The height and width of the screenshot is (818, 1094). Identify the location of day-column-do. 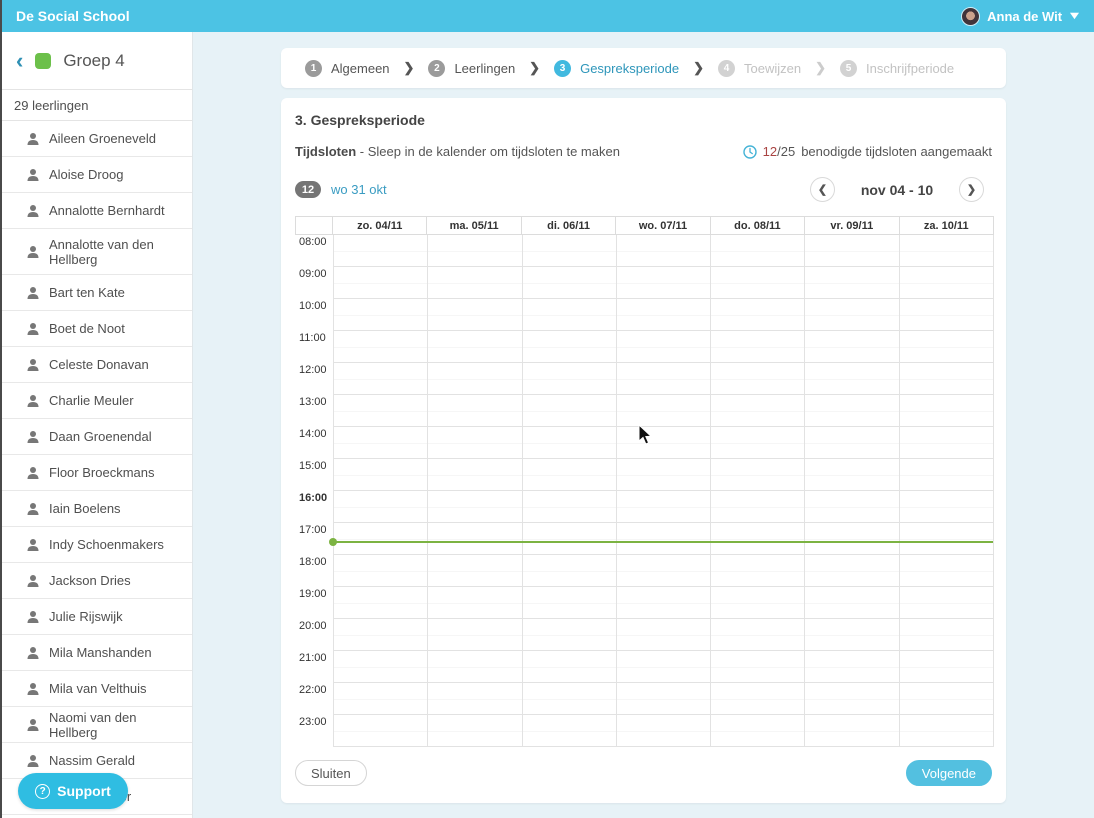
(758, 490).